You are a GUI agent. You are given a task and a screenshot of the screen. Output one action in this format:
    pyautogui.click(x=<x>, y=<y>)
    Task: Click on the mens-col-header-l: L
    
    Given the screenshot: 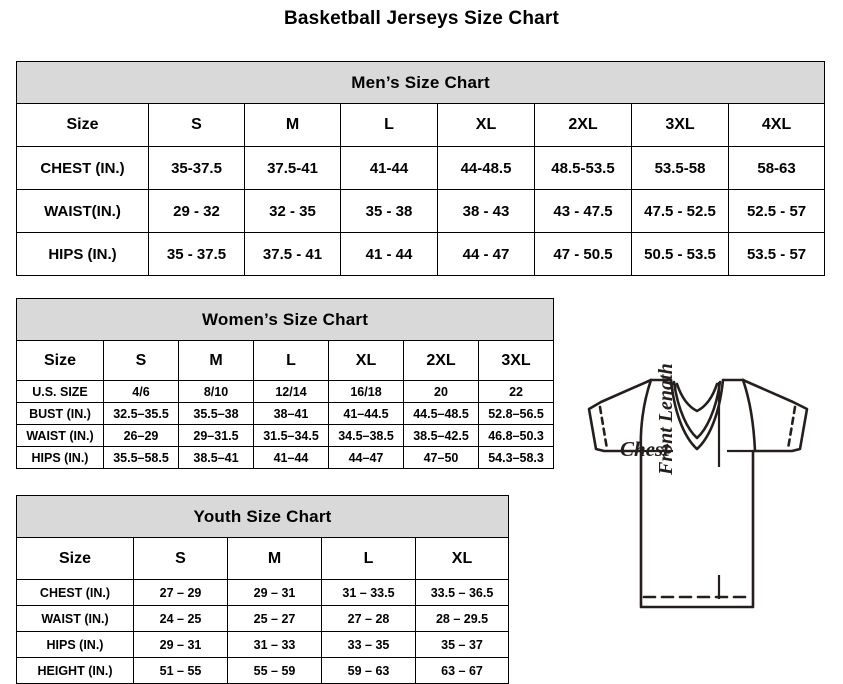 What is the action you would take?
    pyautogui.click(x=389, y=125)
    